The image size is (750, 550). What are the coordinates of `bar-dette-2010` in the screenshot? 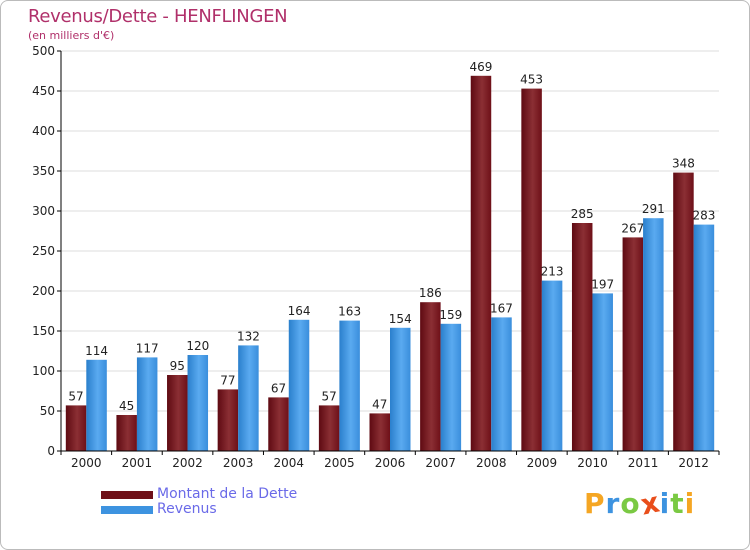 It's located at (582, 337).